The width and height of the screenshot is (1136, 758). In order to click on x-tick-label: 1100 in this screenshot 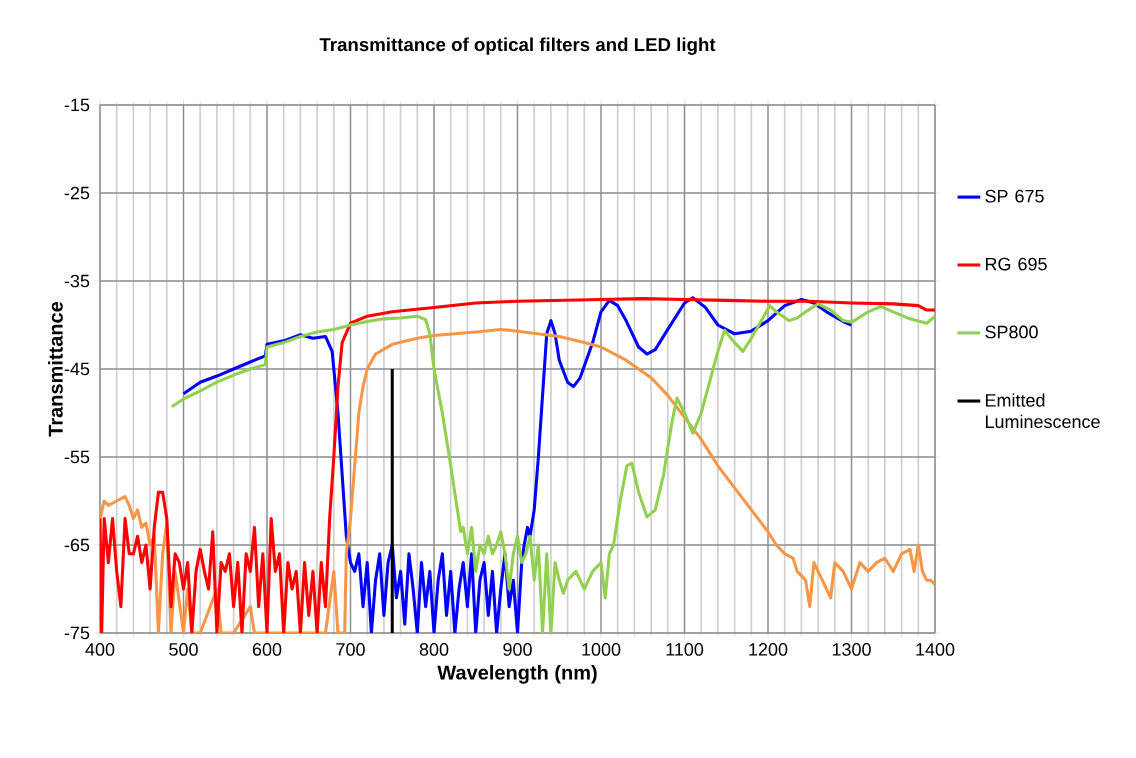, I will do `click(685, 649)`.